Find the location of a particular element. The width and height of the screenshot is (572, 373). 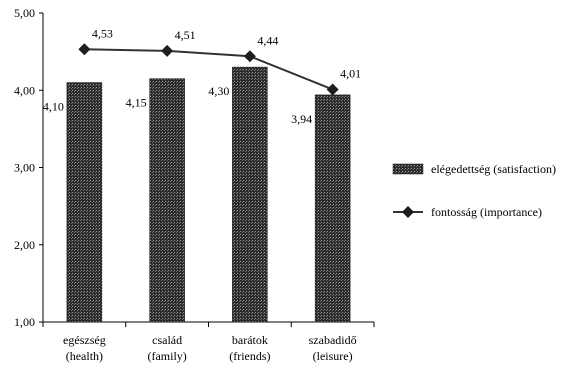

x-tick-label: barátok (friends) is located at coordinates (249, 348).